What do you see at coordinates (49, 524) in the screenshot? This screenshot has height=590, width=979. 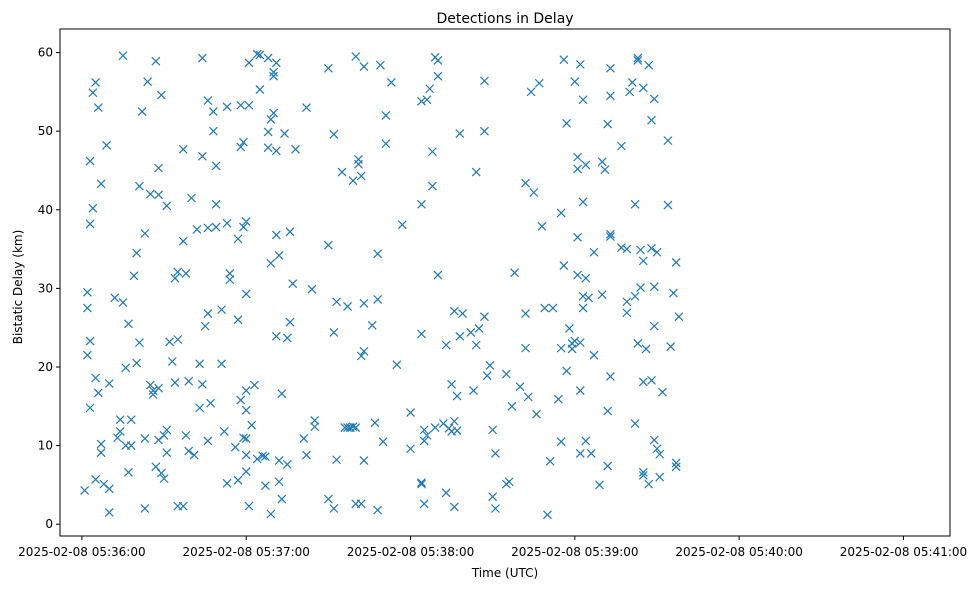 I see `y-tick-label-0: 0` at bounding box center [49, 524].